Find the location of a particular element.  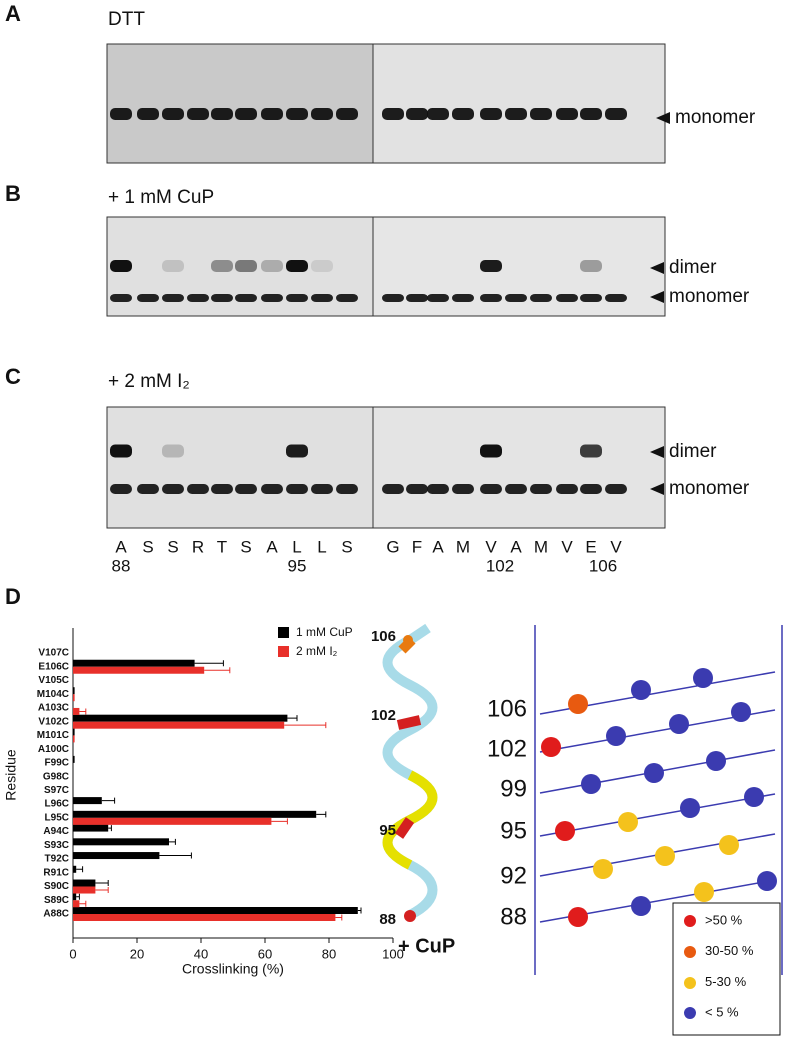

label-dimer: dimer is located at coordinates (693, 451).